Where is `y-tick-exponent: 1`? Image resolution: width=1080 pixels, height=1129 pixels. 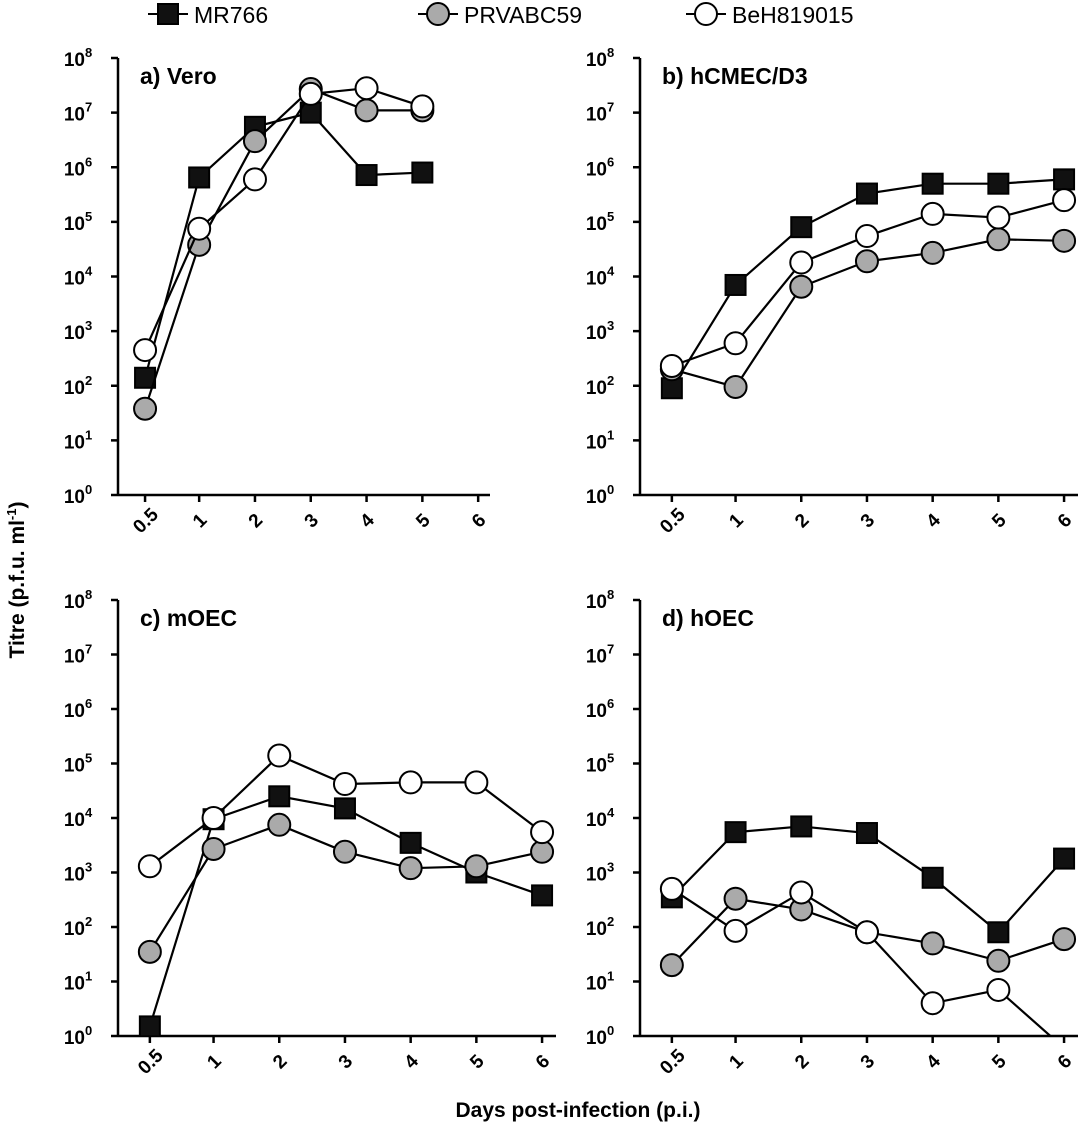
y-tick-exponent: 1 is located at coordinates (88, 434).